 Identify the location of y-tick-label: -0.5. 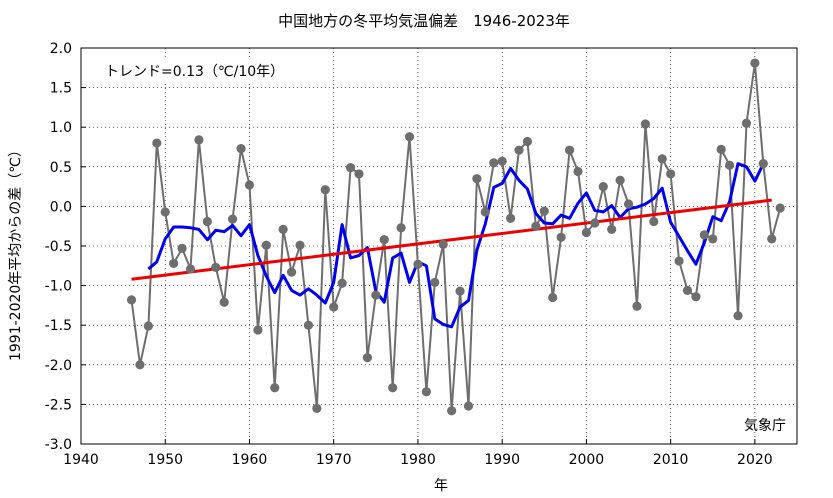
(58, 247).